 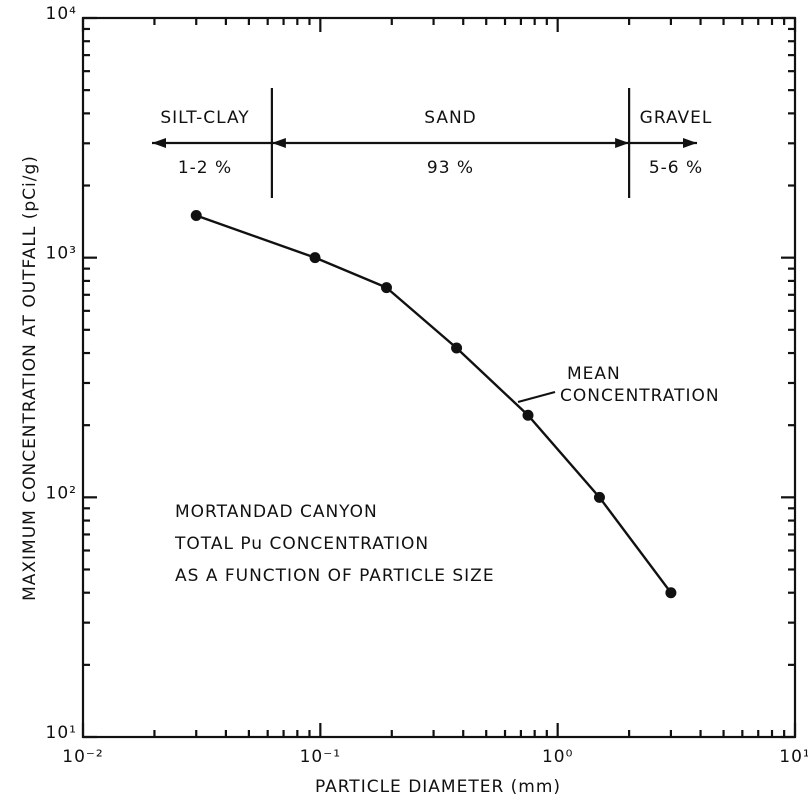 I want to click on series-annotation: MEAN, so click(x=594, y=374).